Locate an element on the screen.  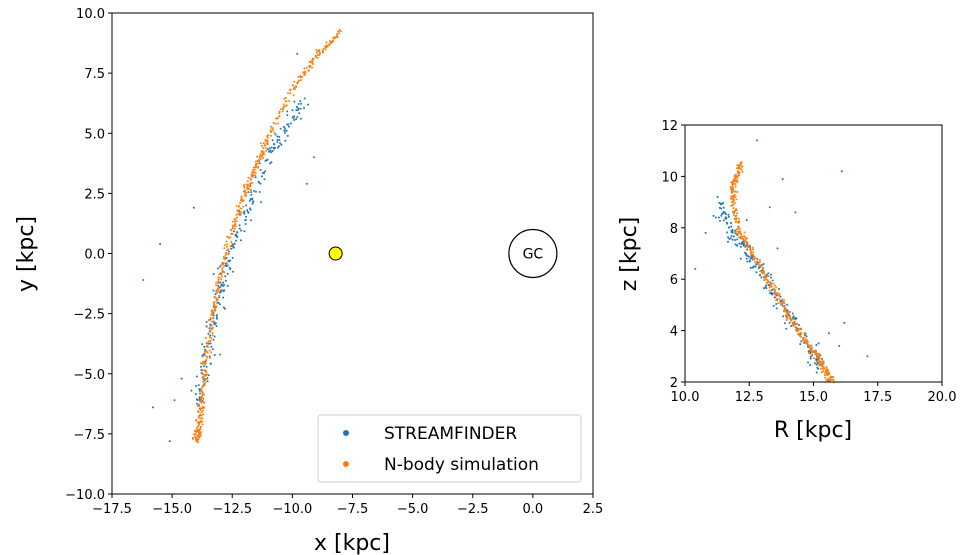
legend-marker-nbody is located at coordinates (346, 464).